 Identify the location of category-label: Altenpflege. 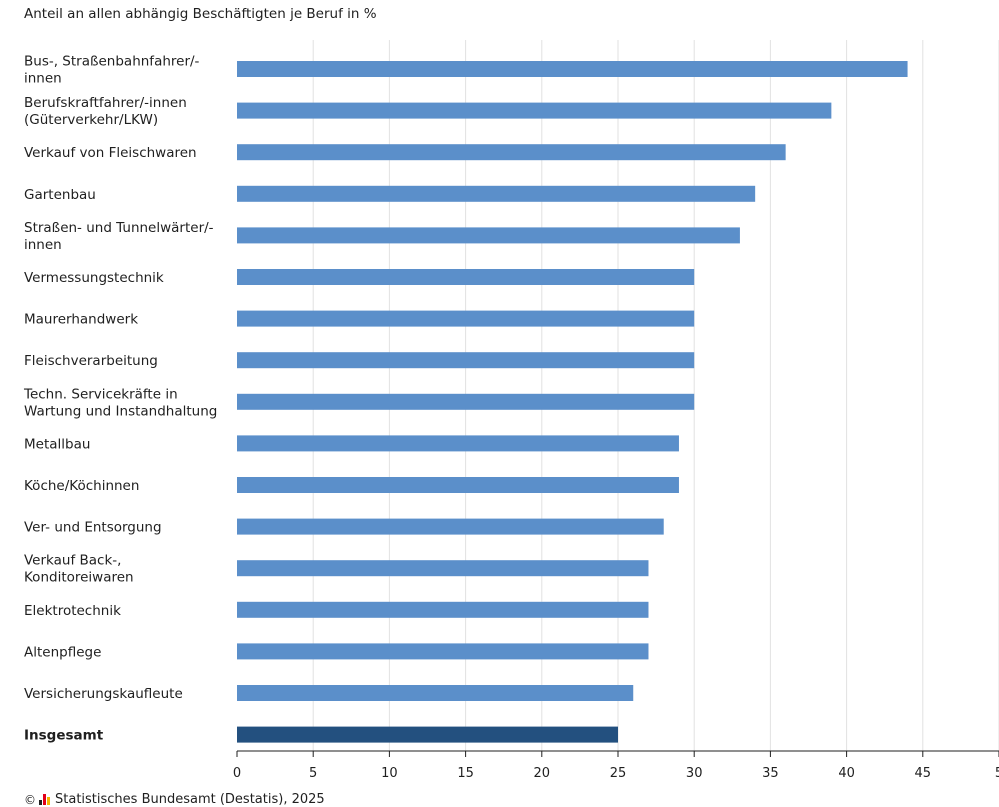
(62, 652).